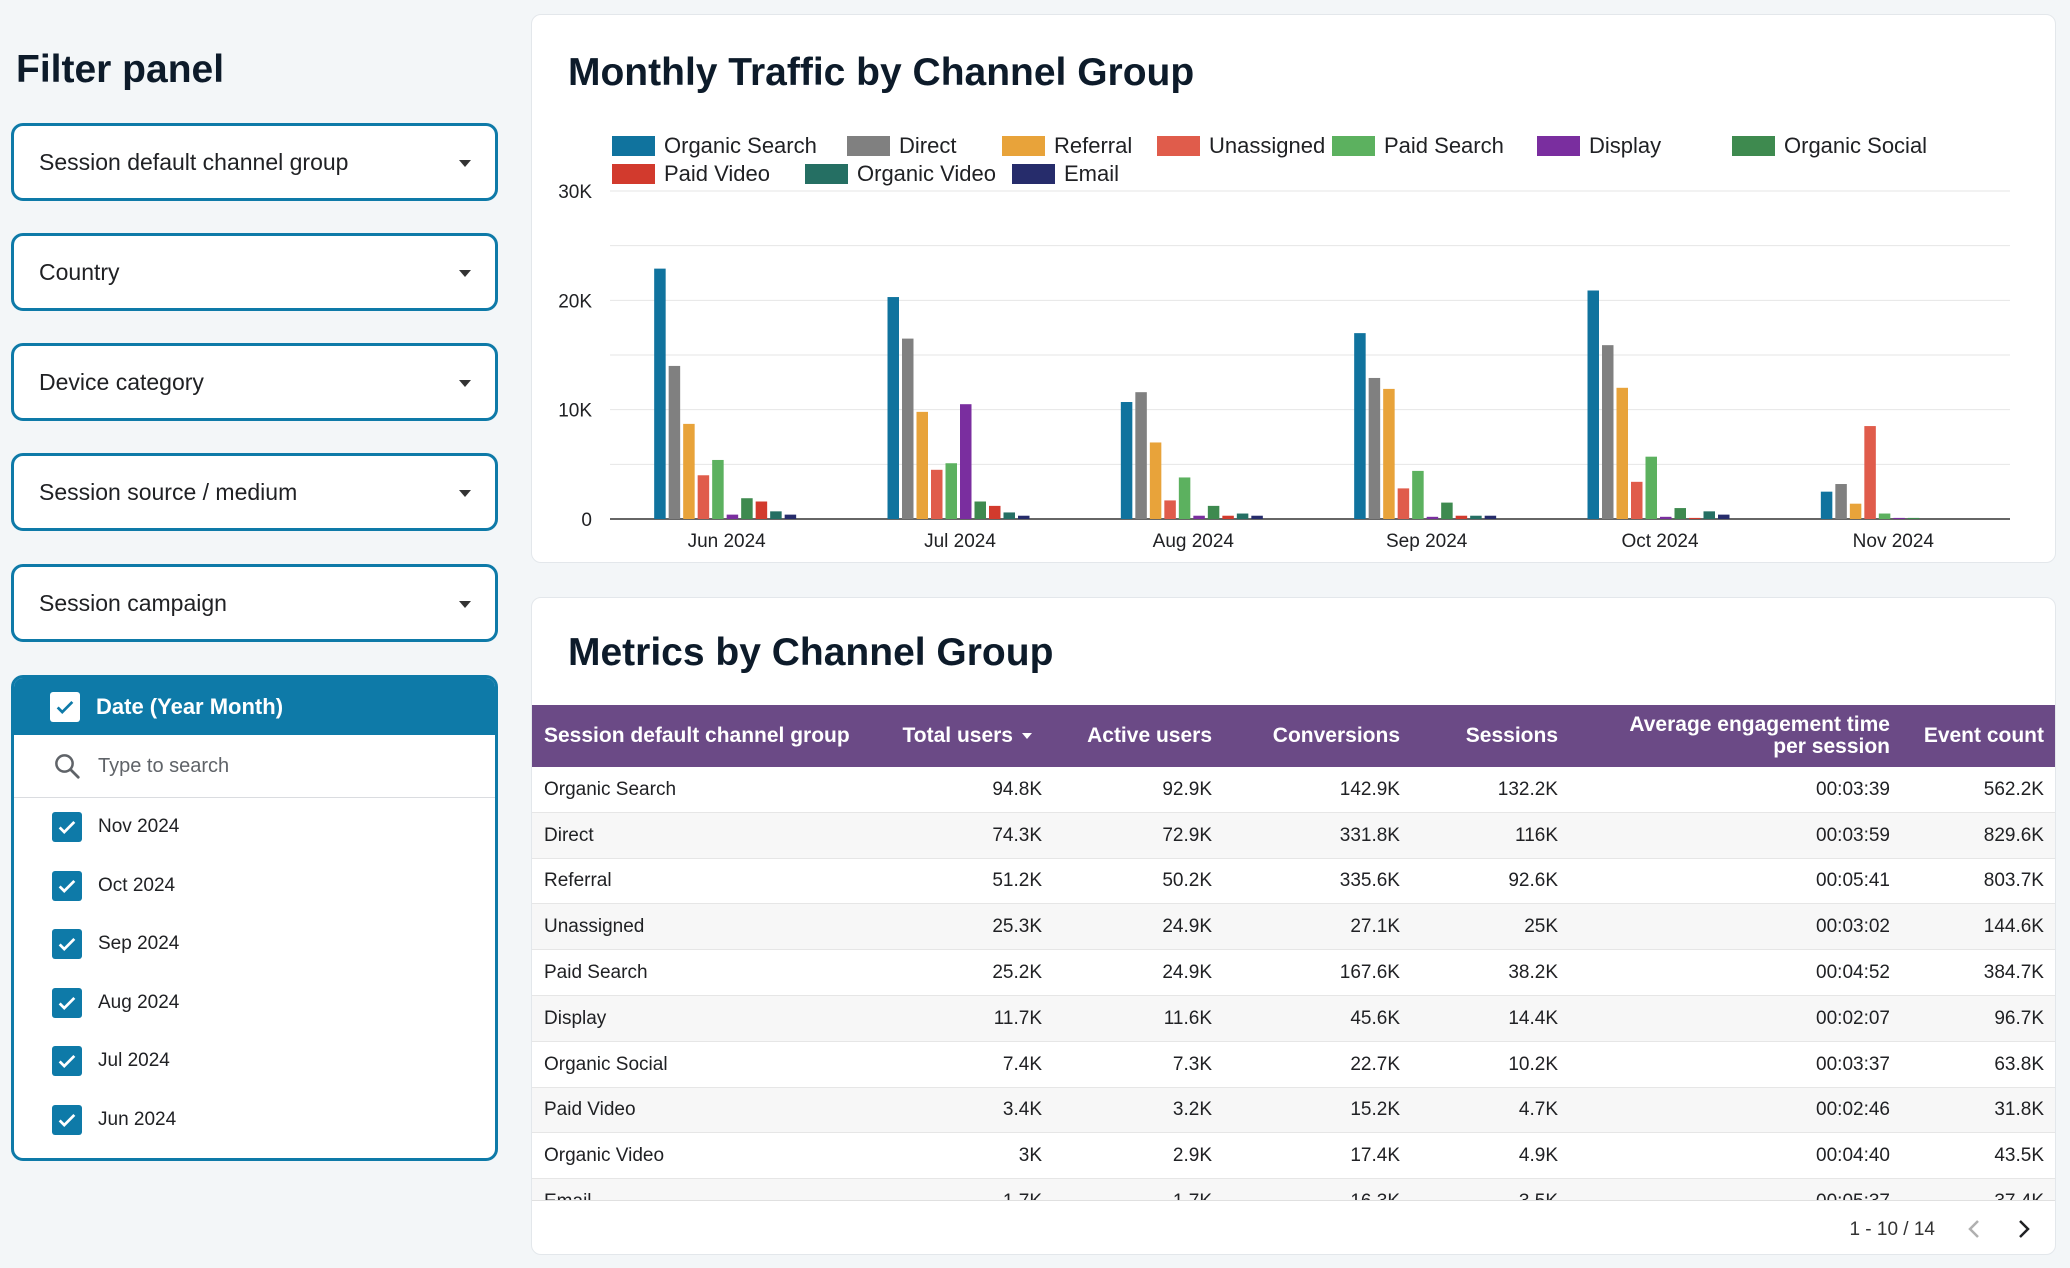 This screenshot has width=2070, height=1268. What do you see at coordinates (1293, 1110) in the screenshot?
I see `table-row: Paid Video 3.4K 3.2K 15.2K 4.7K 00:02:46 31.8K` at bounding box center [1293, 1110].